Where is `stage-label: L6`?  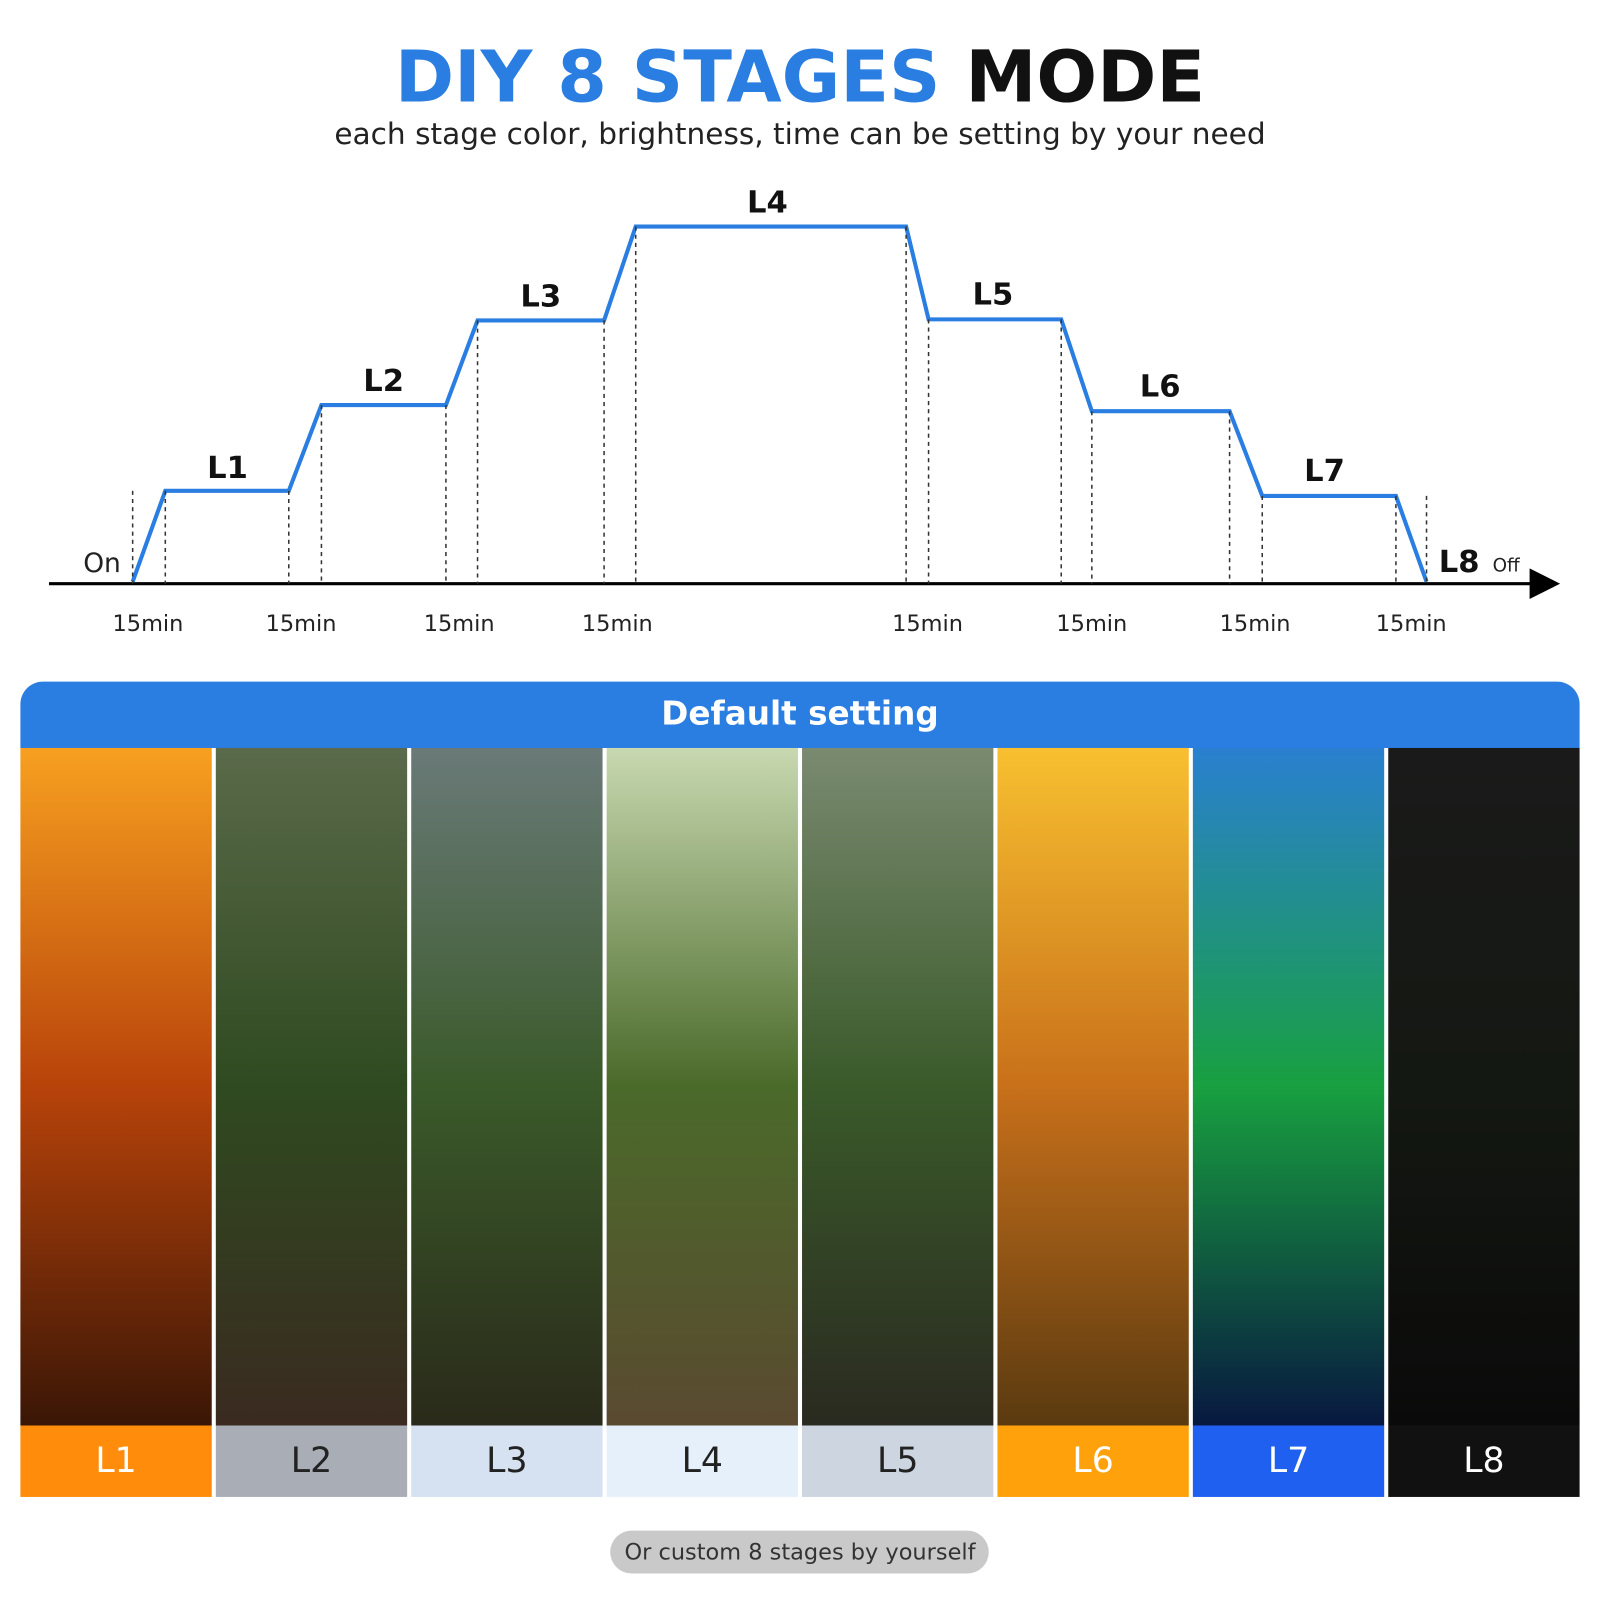
stage-label: L6 is located at coordinates (1160, 386).